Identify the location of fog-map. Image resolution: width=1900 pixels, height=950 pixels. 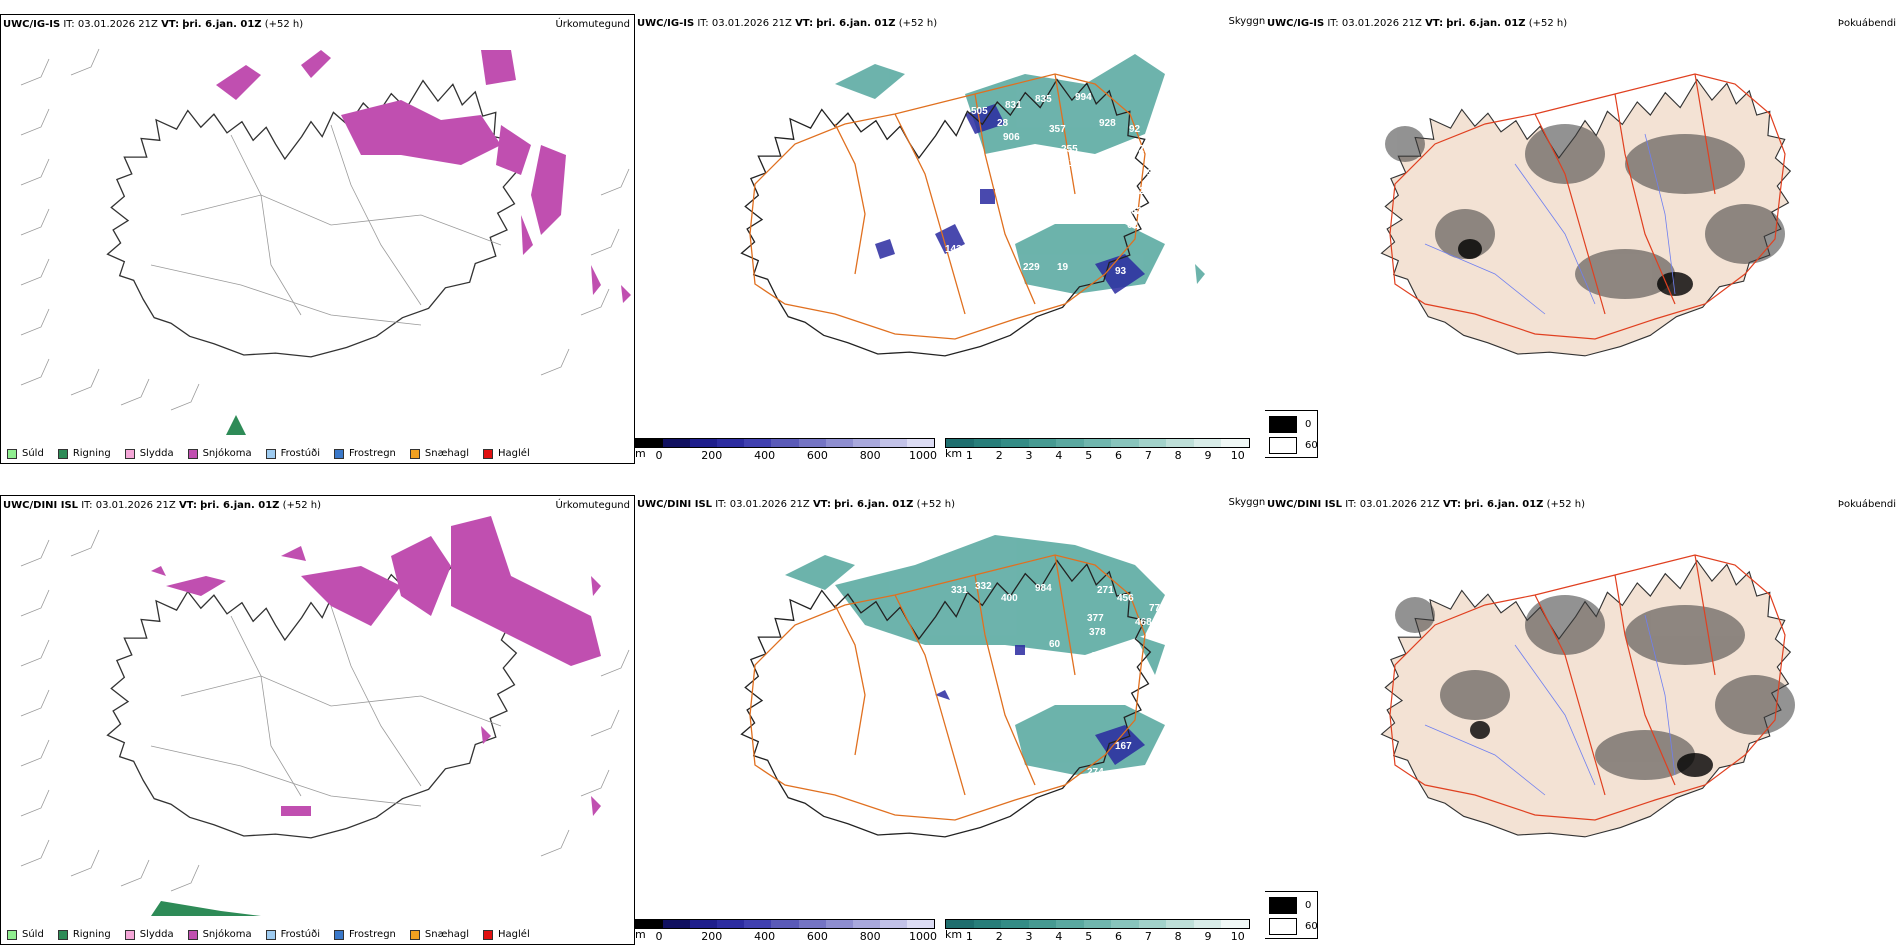
(1585, 215).